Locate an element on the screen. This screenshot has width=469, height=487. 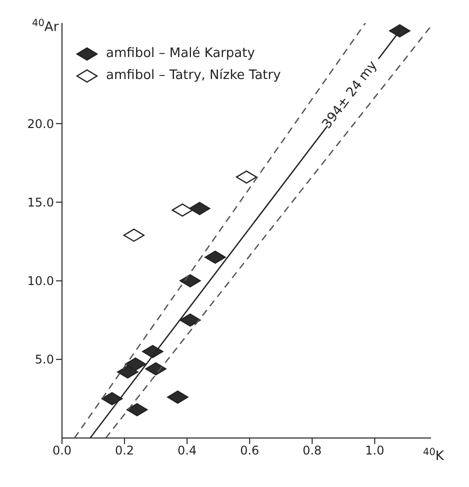
y-tick-label: 20.0 is located at coordinates (40, 123).